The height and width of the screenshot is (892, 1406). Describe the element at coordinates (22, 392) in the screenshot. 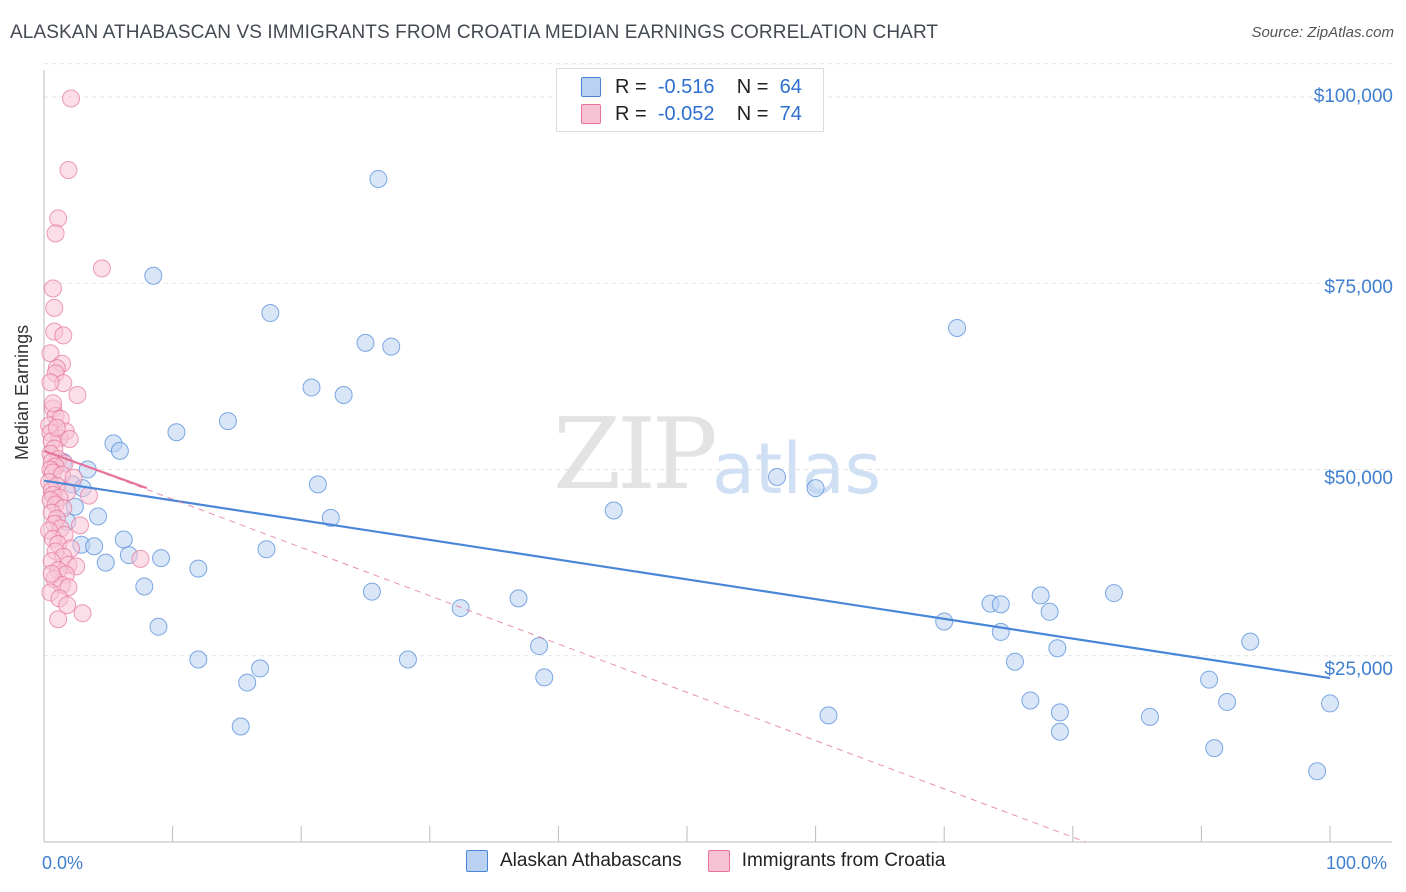

I see `y-axis-label: Median Earnings` at that location.